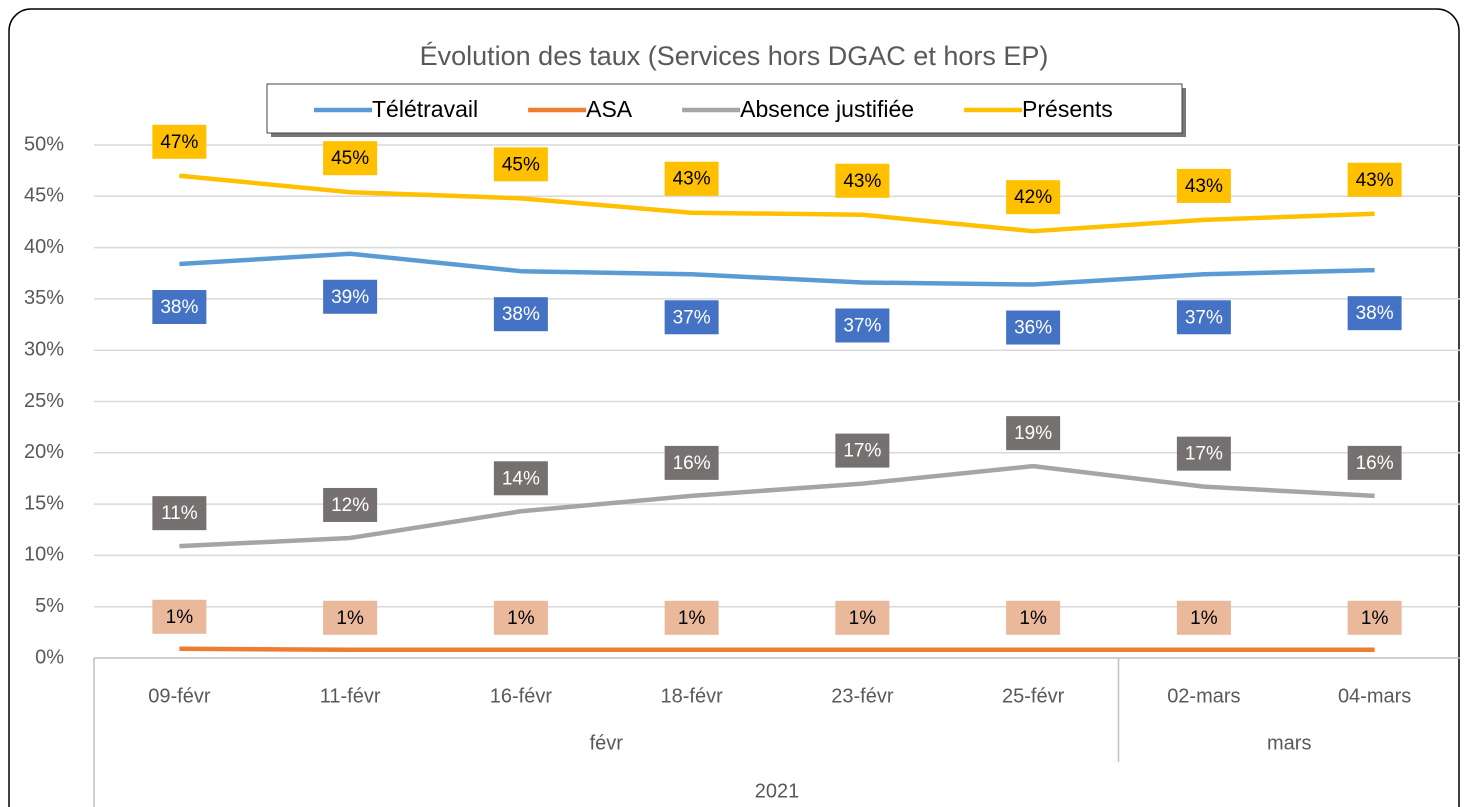 This screenshot has height=807, width=1468. Describe the element at coordinates (179, 696) in the screenshot. I see `x-tick-label: 09-févr` at that location.